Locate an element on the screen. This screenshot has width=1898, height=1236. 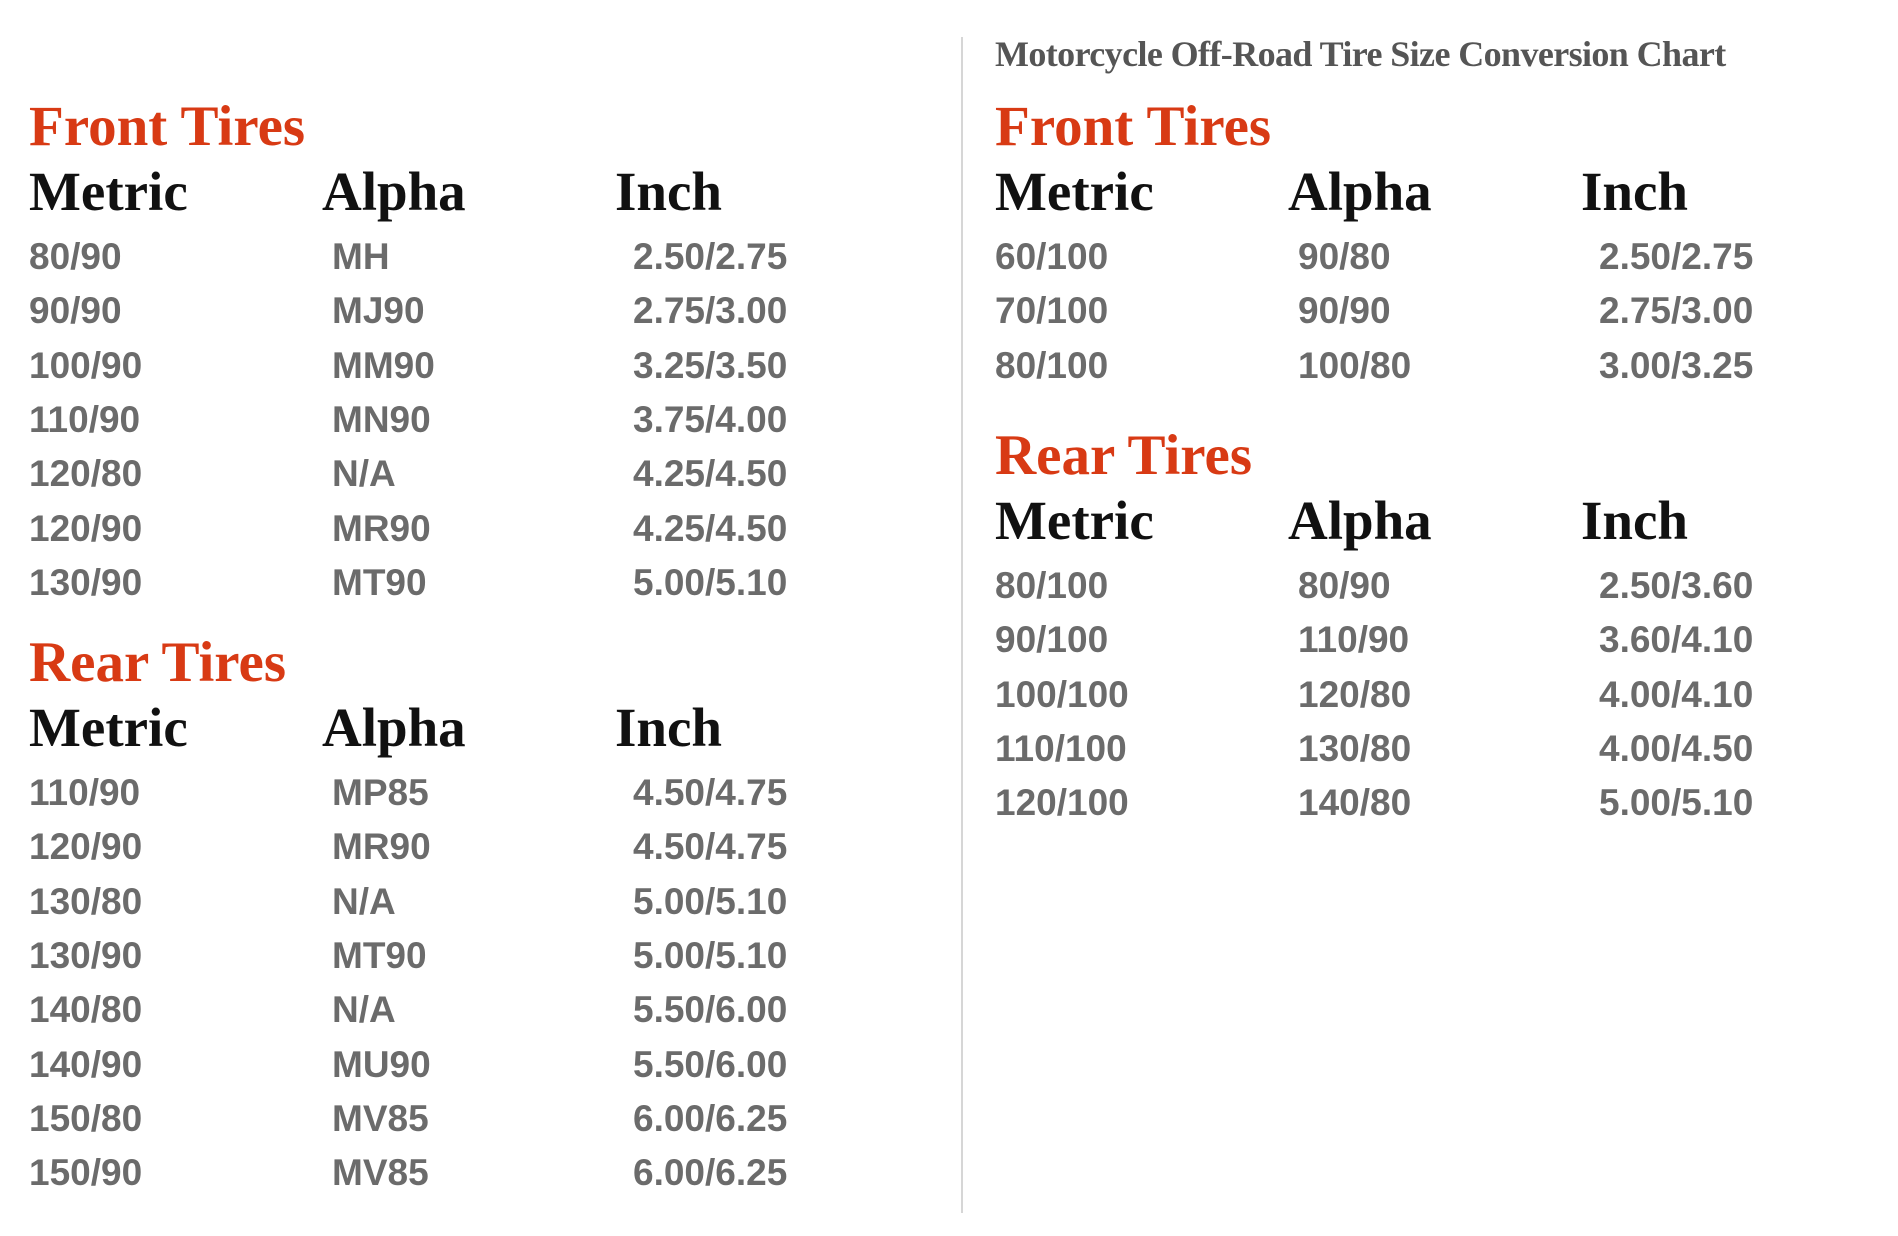
column-divider is located at coordinates (962, 625).